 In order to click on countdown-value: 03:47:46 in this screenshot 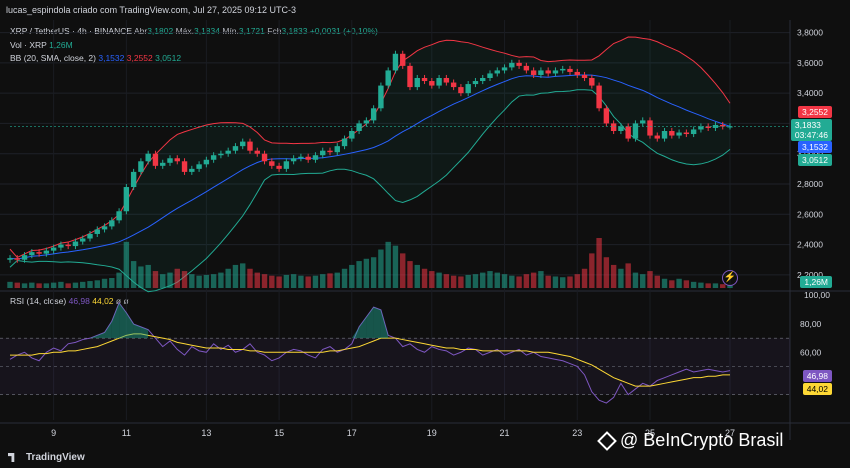, I will do `click(811, 135)`.